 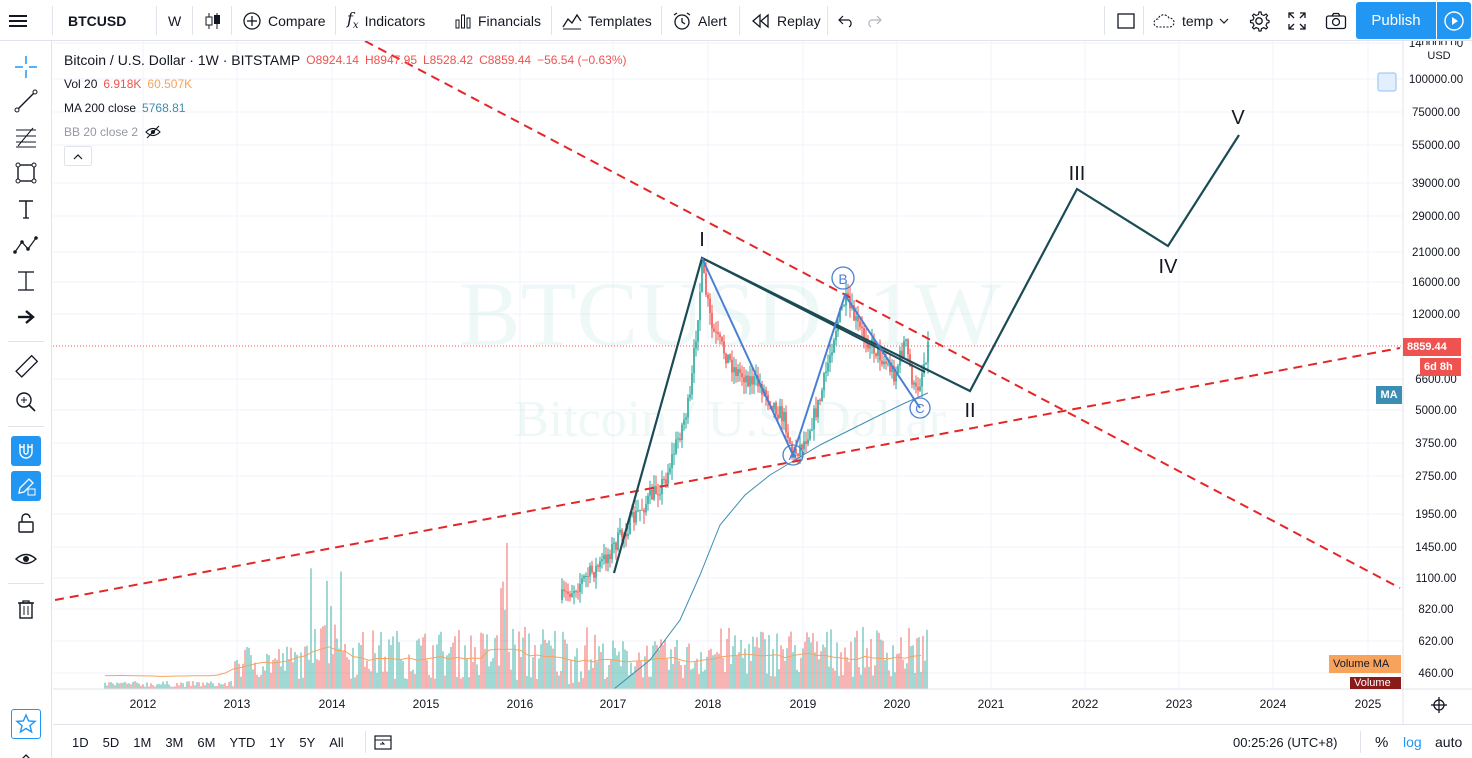 I want to click on crosshair-tool, so click(x=26, y=67).